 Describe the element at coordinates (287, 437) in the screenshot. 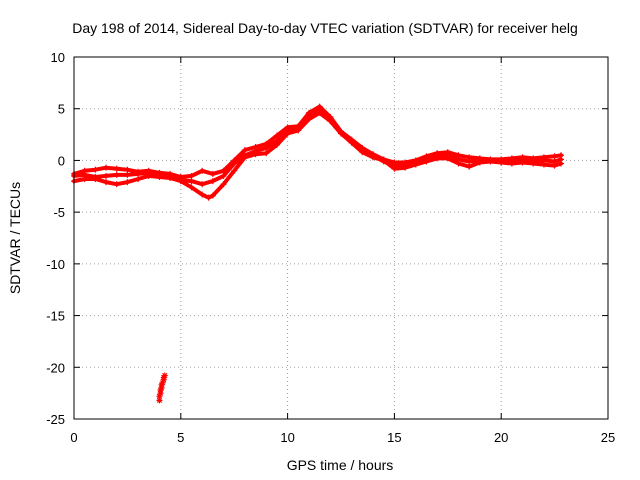

I see `x-tick-label: 10` at that location.